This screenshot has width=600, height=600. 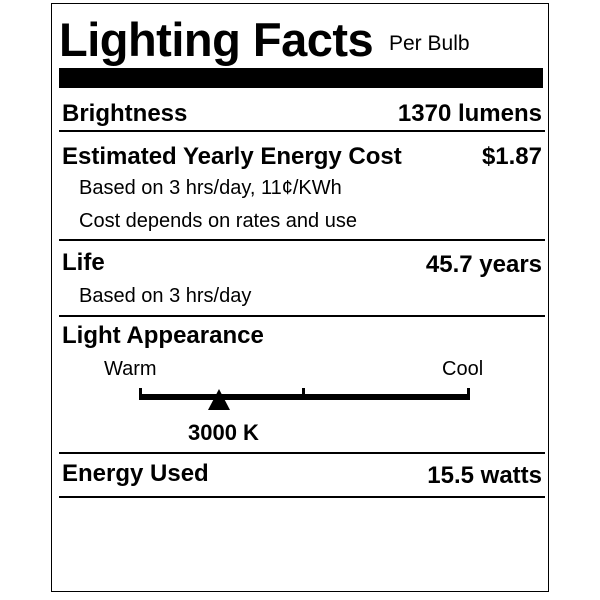 What do you see at coordinates (218, 221) in the screenshot?
I see `energy-cost-note-2: Cost depends on rates and use` at bounding box center [218, 221].